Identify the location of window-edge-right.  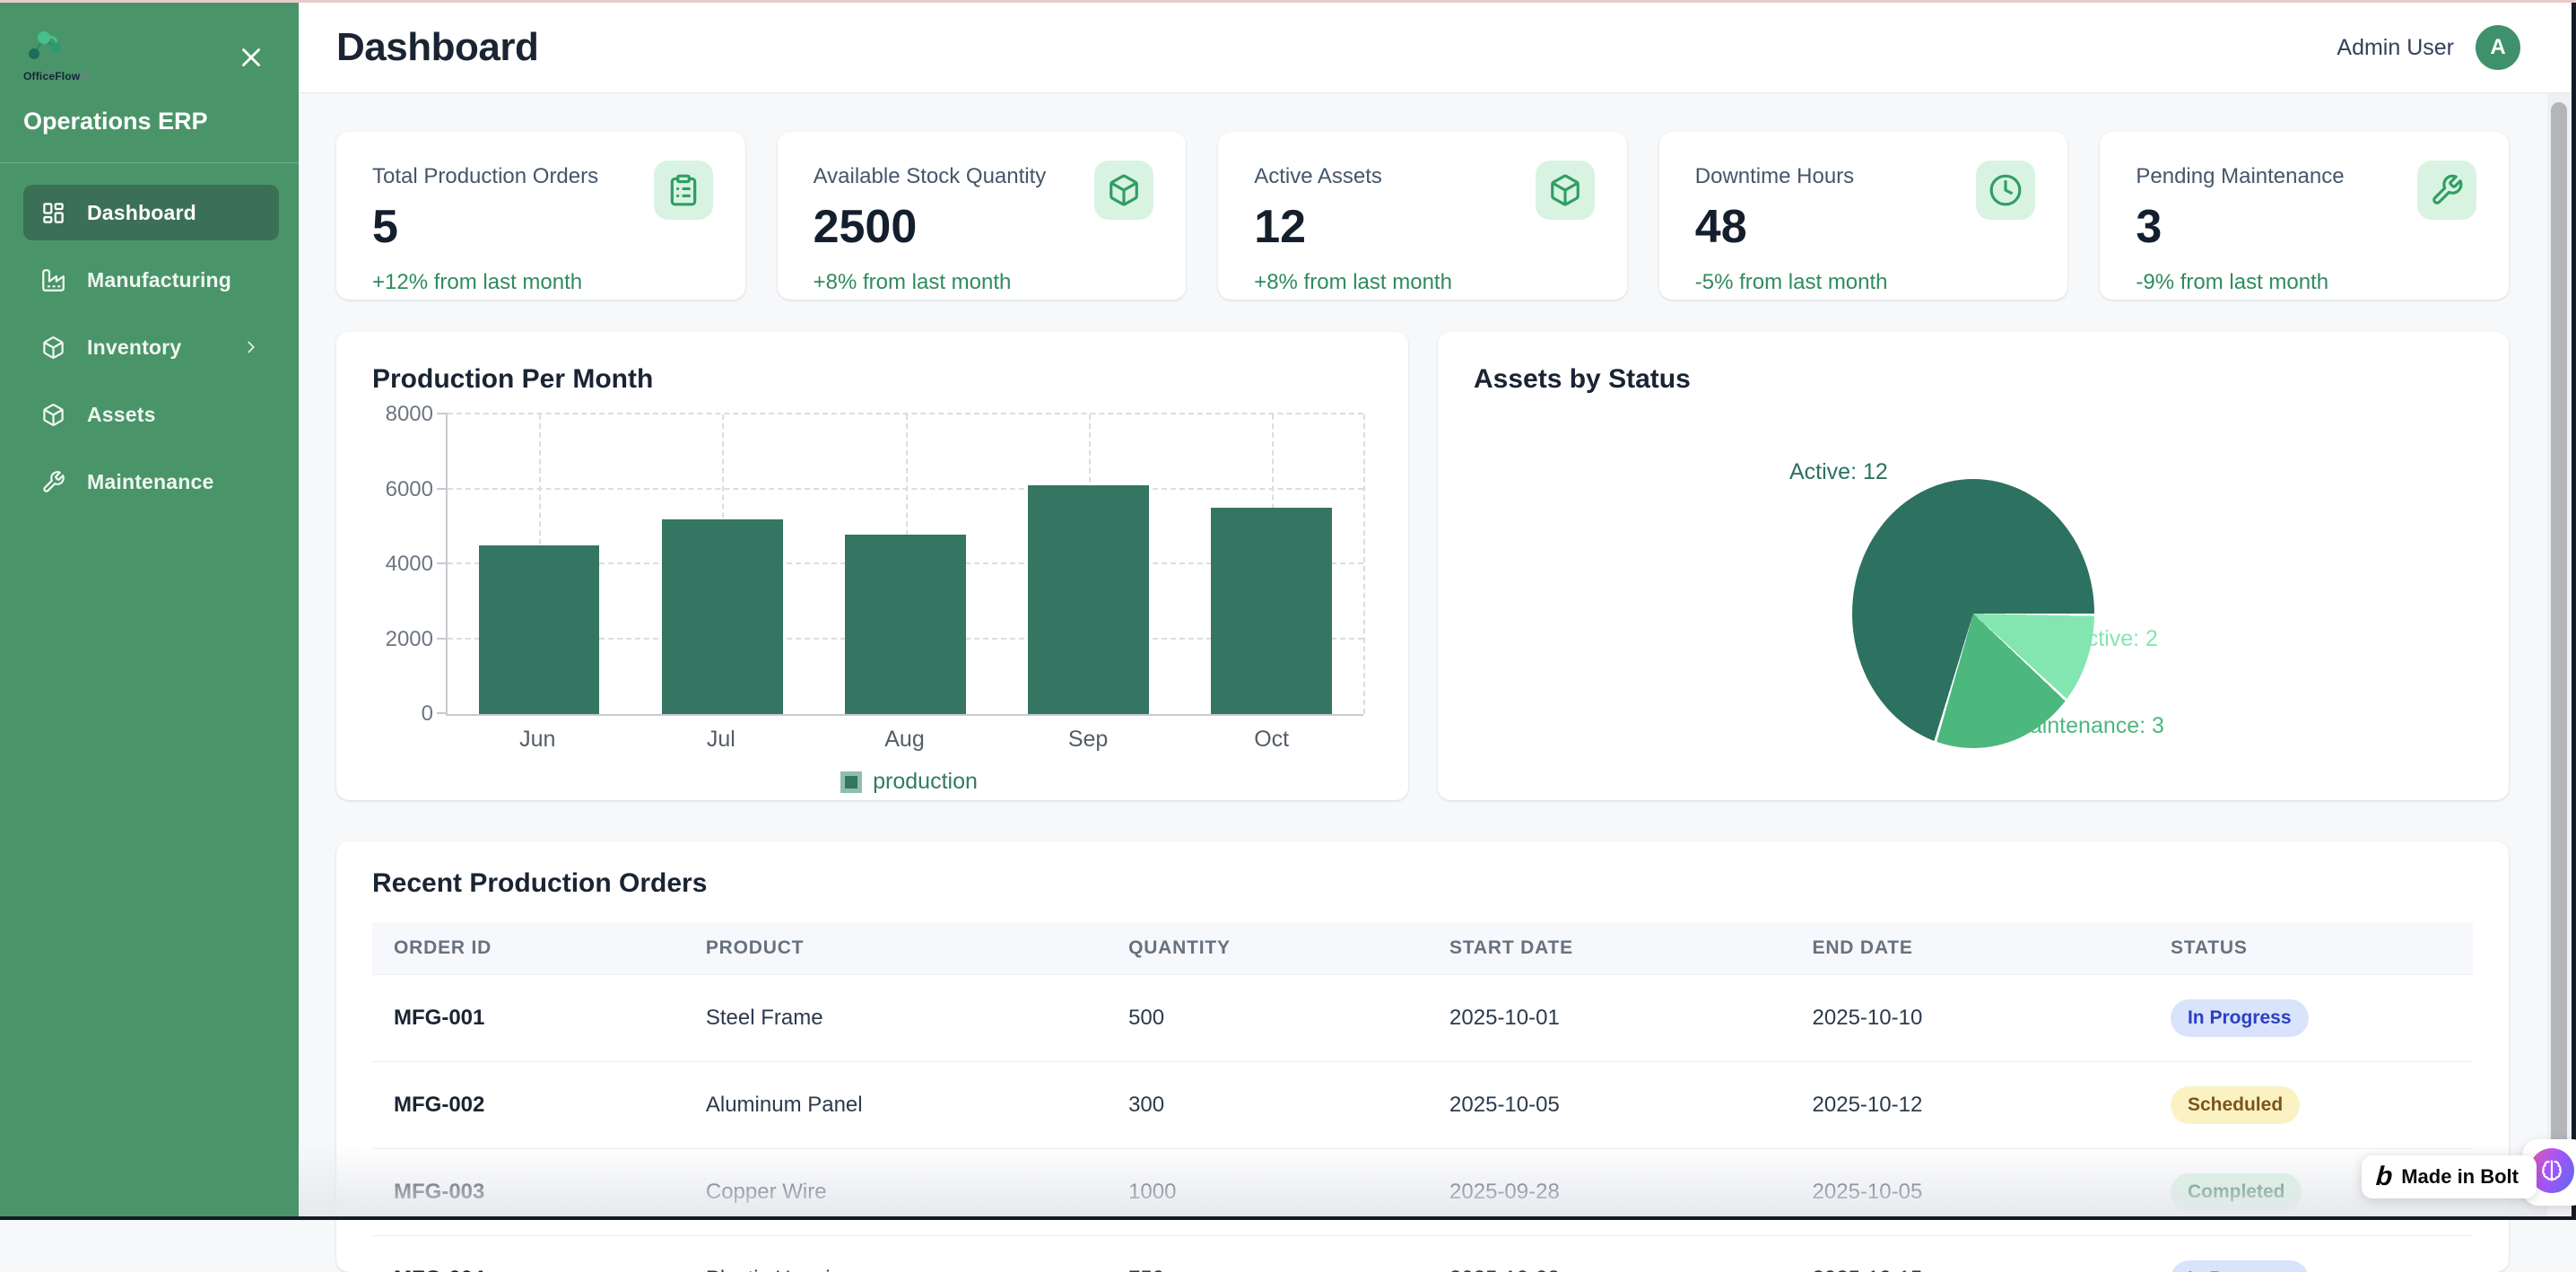
(2574, 610).